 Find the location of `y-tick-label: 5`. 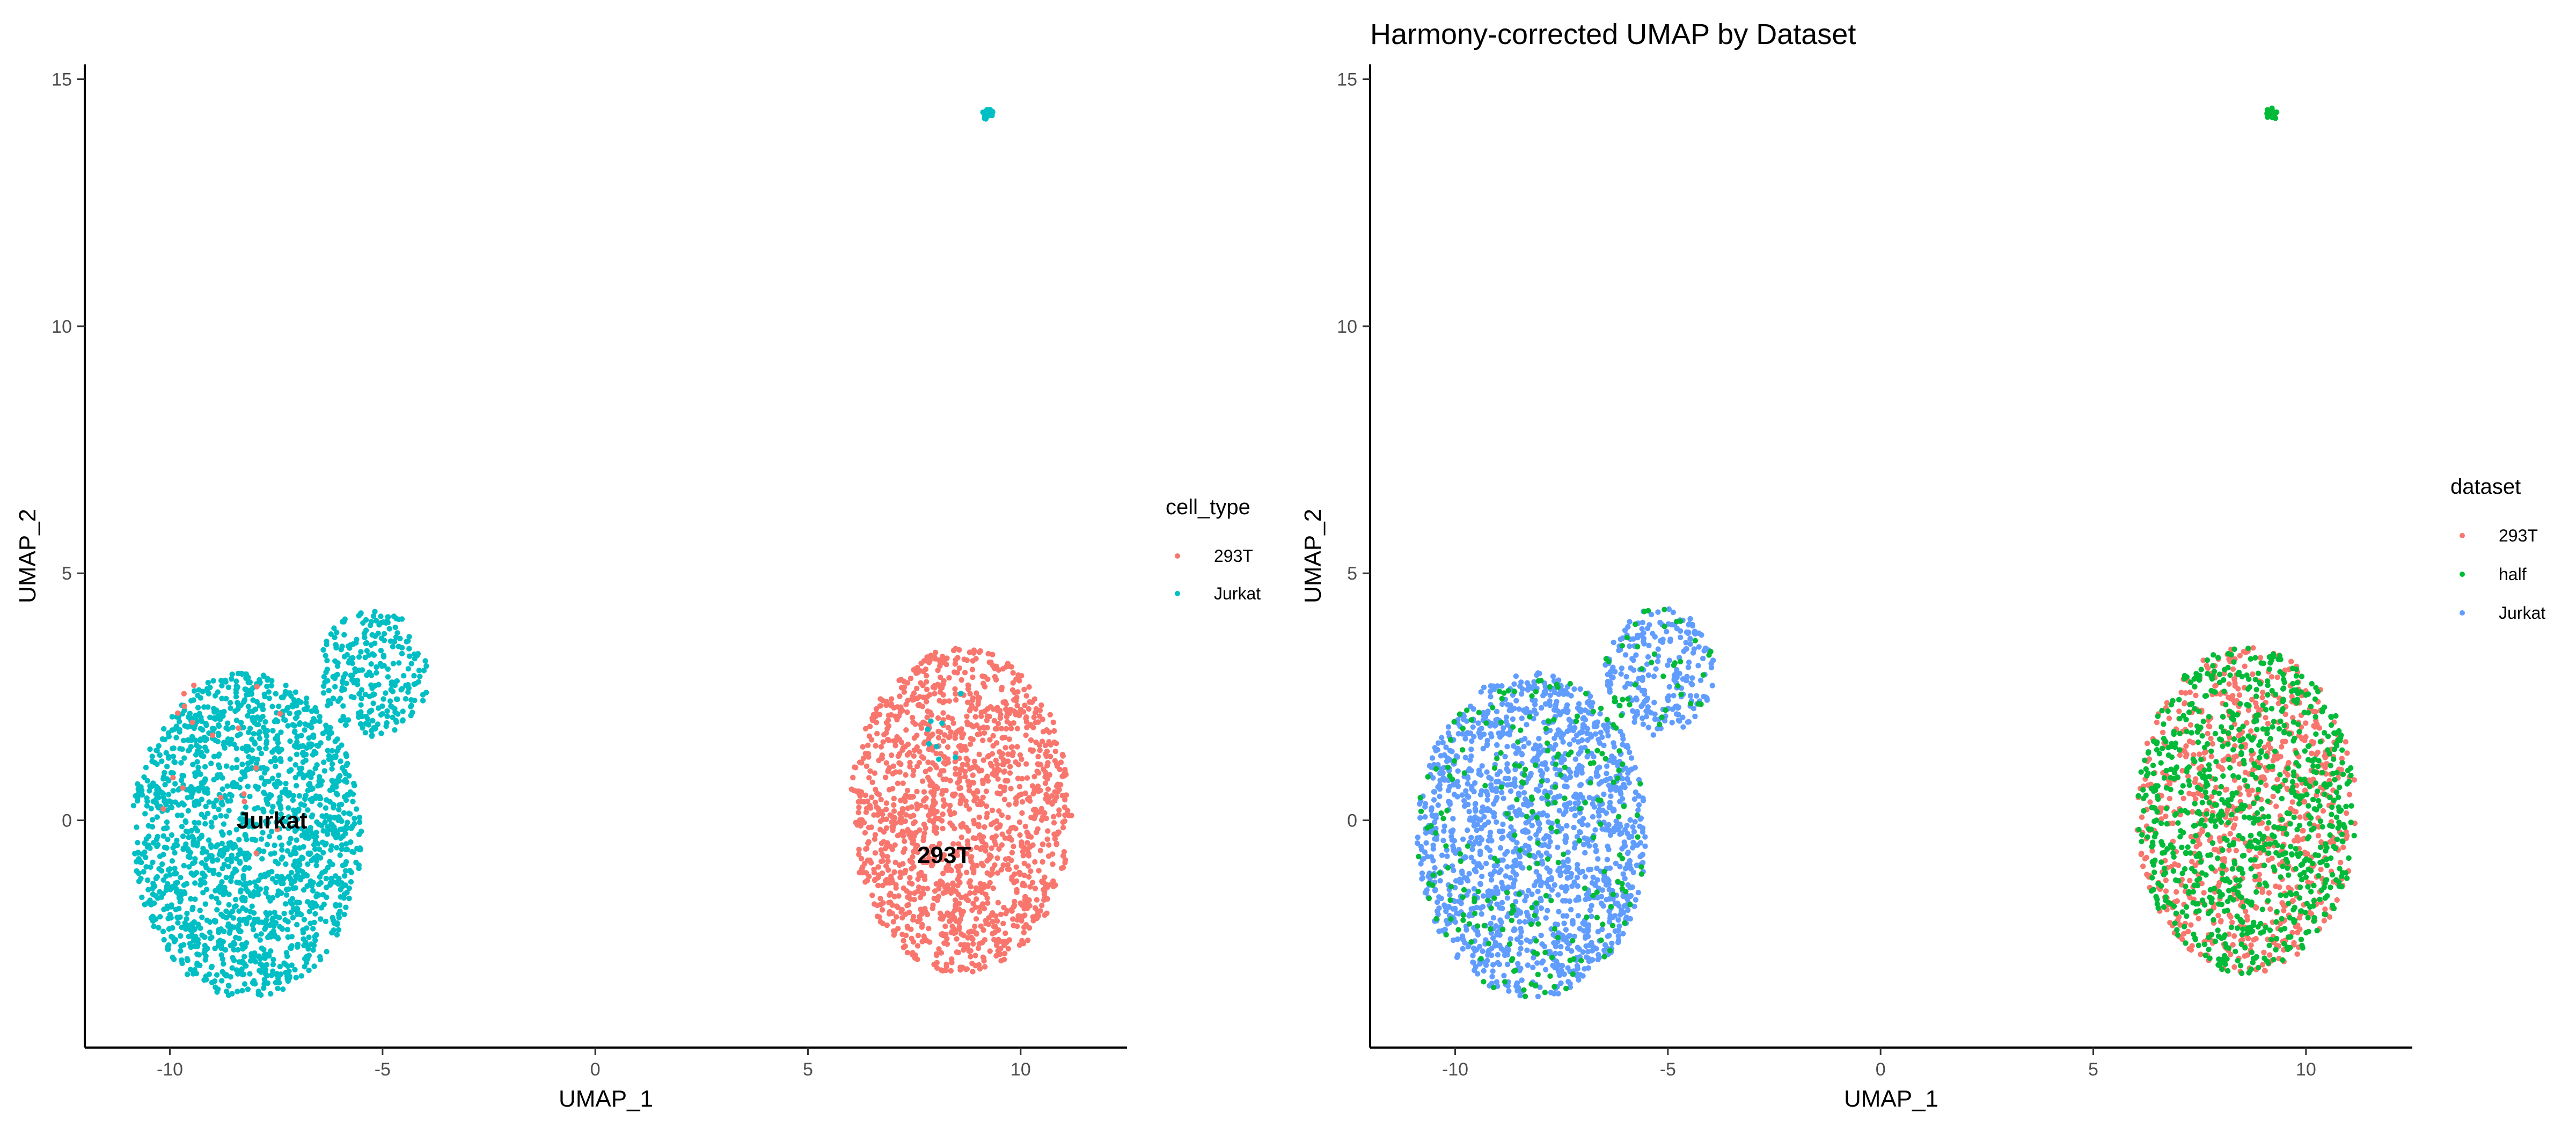

y-tick-label: 5 is located at coordinates (67, 574).